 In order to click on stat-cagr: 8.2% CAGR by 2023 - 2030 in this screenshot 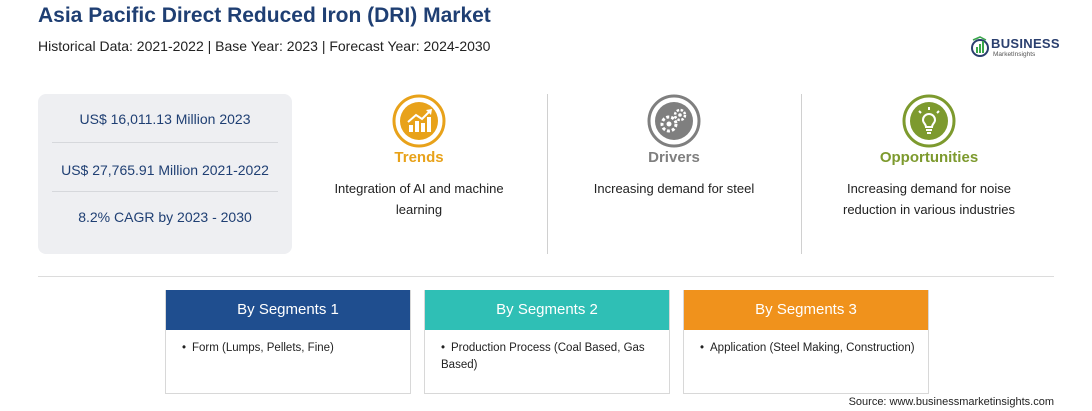, I will do `click(165, 217)`.